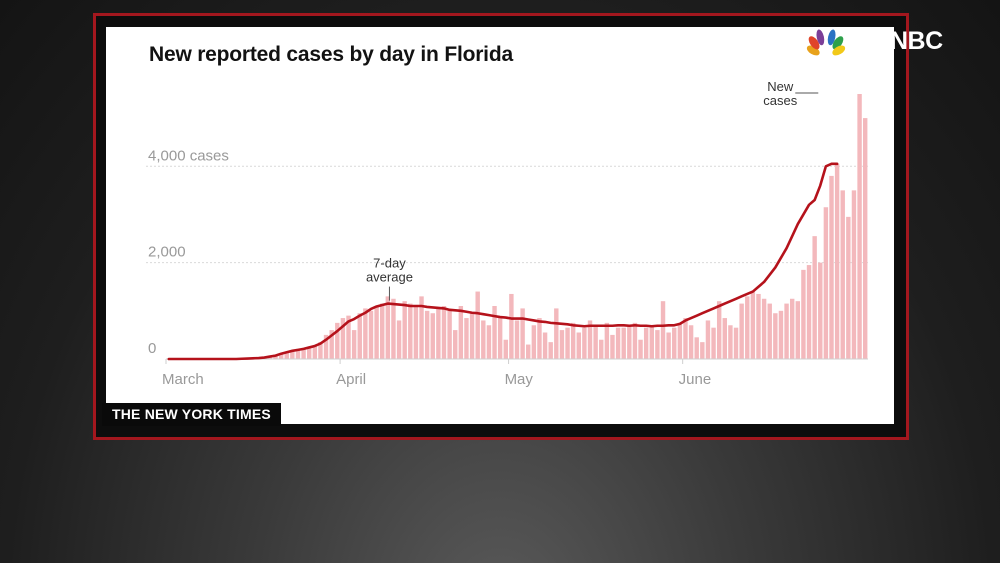 This screenshot has width=1000, height=563. Describe the element at coordinates (519, 379) in the screenshot. I see `x-tick-label-2: May` at that location.